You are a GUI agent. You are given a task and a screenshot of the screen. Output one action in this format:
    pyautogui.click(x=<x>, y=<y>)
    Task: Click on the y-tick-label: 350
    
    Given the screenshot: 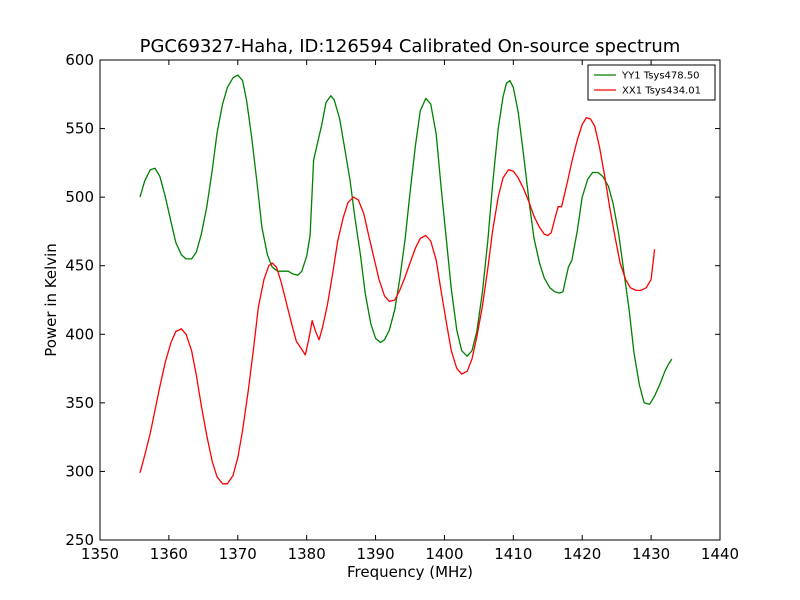 What is the action you would take?
    pyautogui.click(x=79, y=403)
    